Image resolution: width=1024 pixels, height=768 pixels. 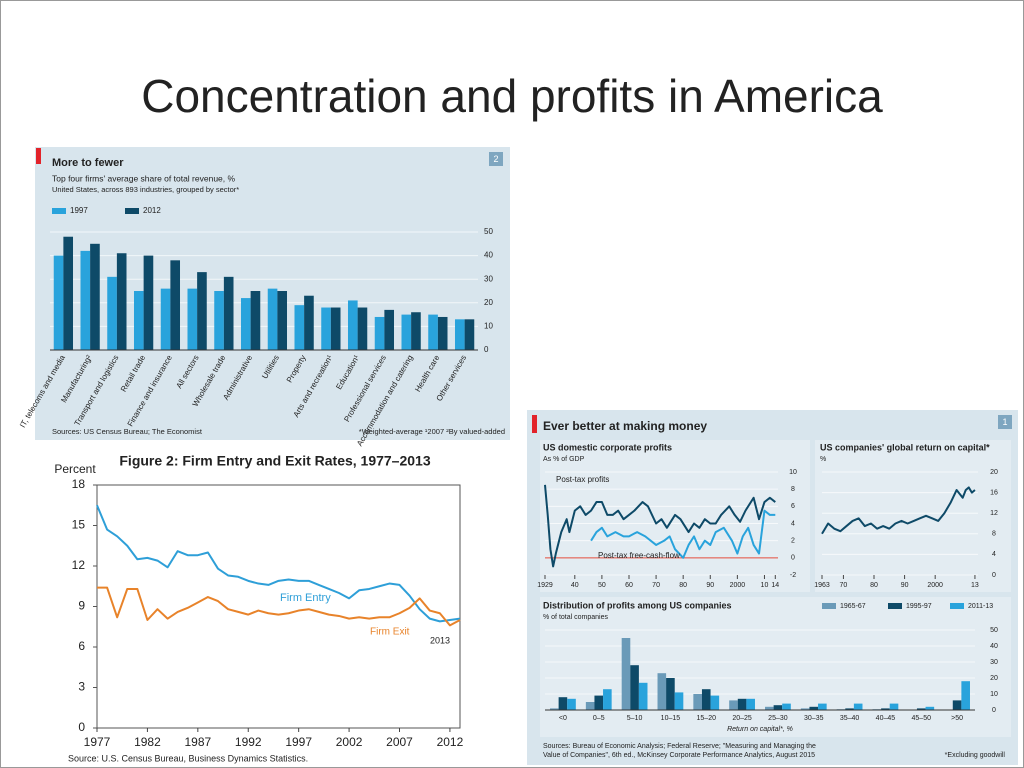 What do you see at coordinates (349, 742) in the screenshot?
I see `x-tick-label: 2002` at bounding box center [349, 742].